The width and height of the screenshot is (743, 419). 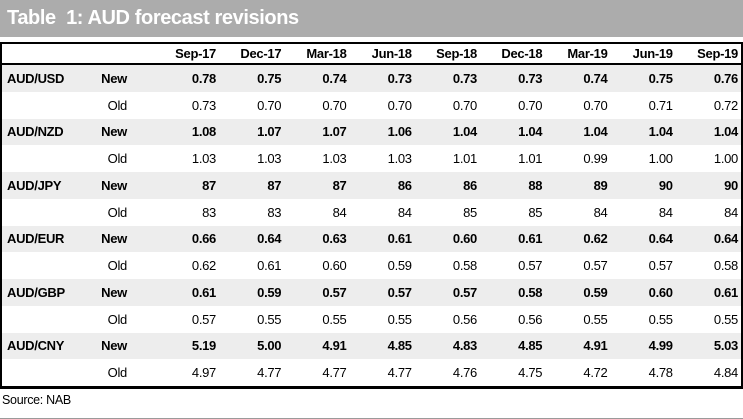 I want to click on footer: Source: NAB, so click(x=371, y=404).